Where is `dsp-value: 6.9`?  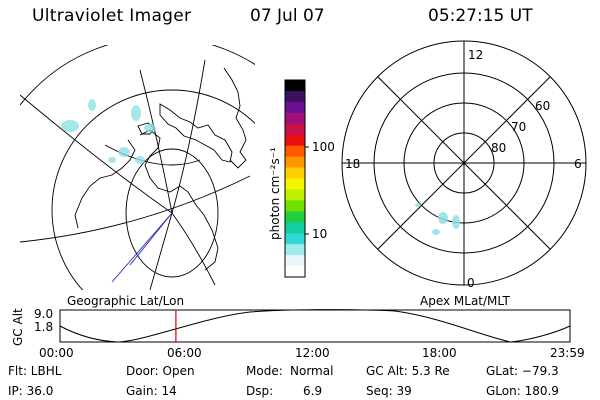
dsp-value: 6.9 is located at coordinates (312, 391).